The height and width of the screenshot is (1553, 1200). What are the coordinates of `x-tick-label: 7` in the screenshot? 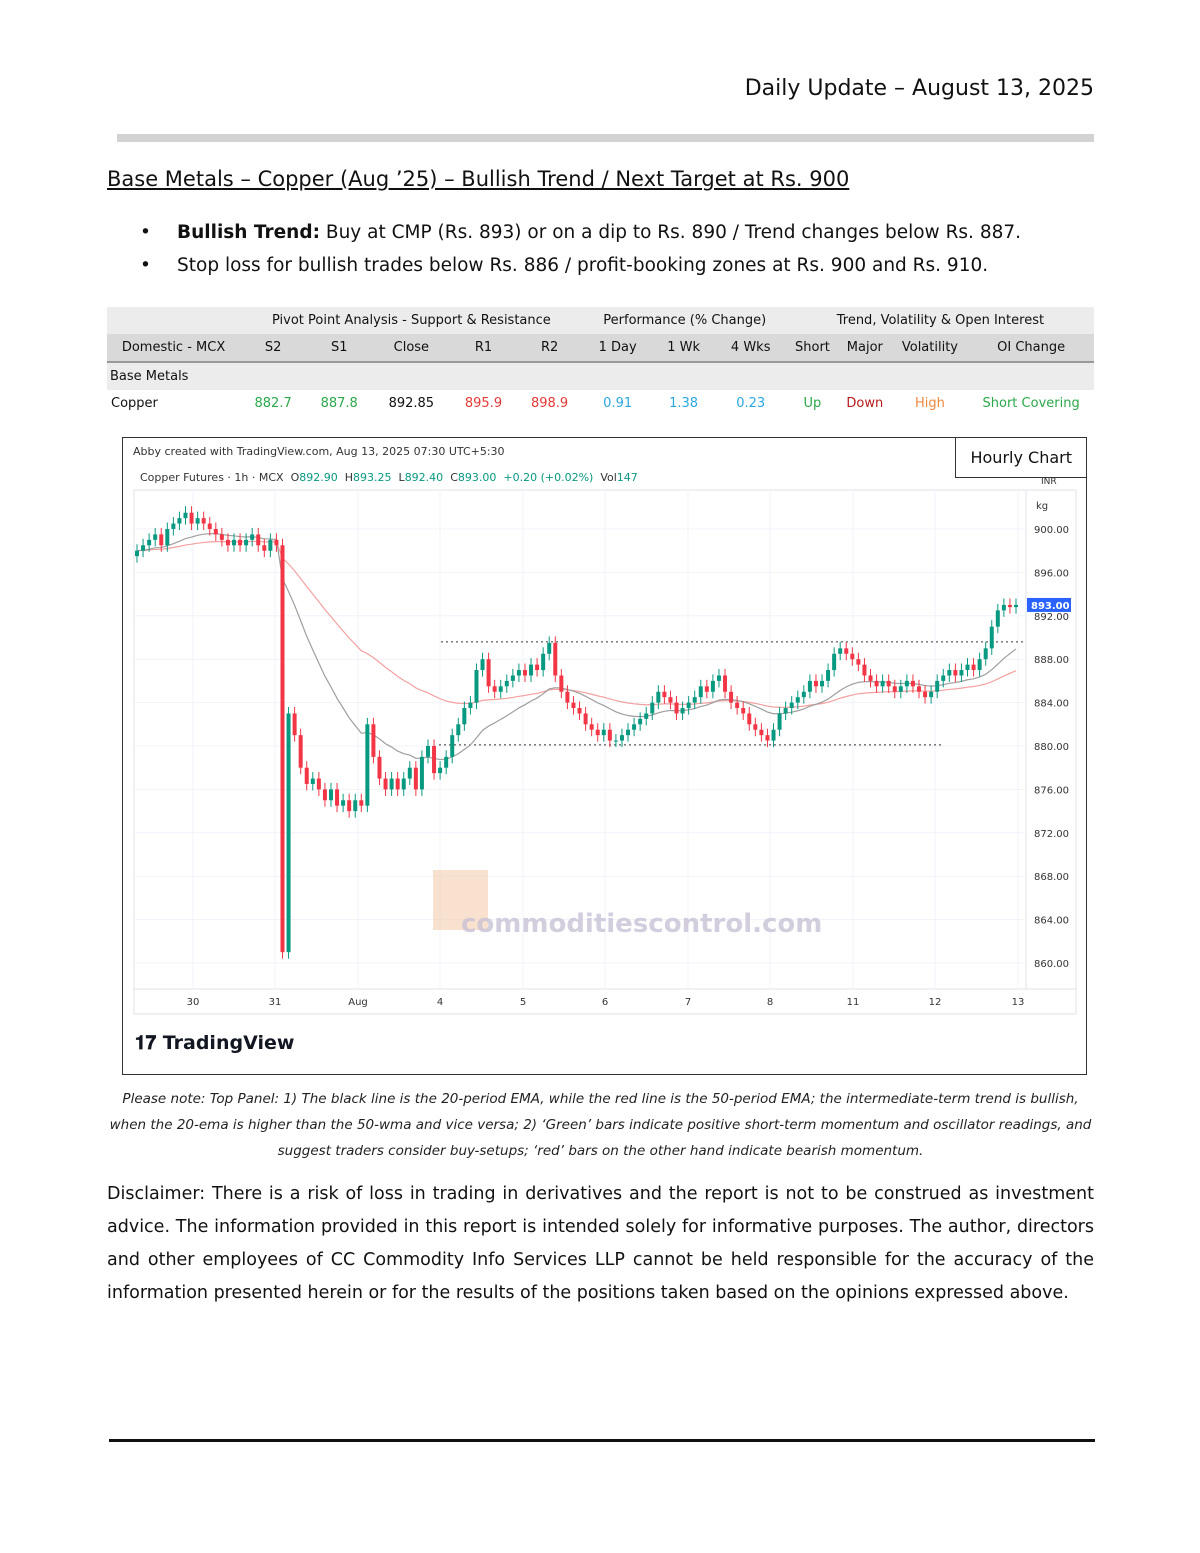 It's located at (688, 1002).